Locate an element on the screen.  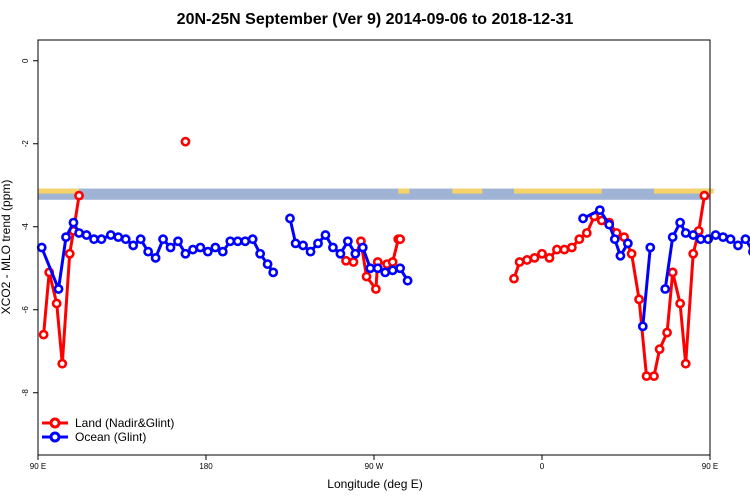
map-ocean is located at coordinates (374, 194).